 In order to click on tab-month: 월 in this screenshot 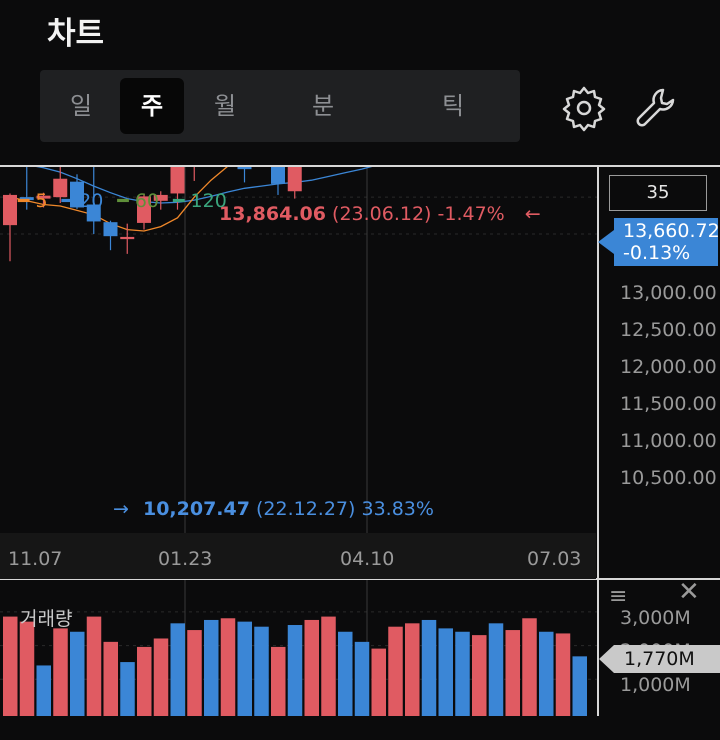, I will do `click(225, 106)`.